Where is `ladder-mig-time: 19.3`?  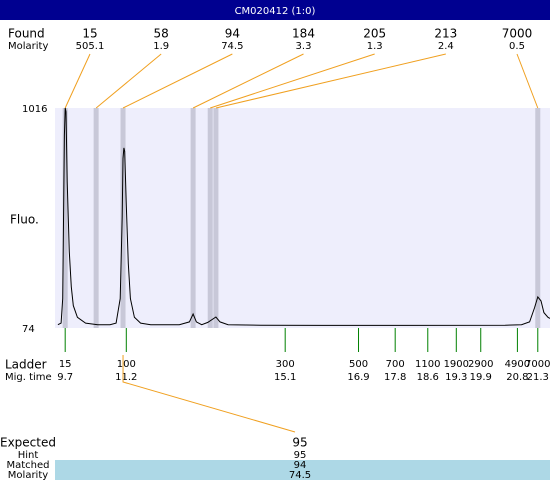
ladder-mig-time: 19.3 is located at coordinates (456, 377).